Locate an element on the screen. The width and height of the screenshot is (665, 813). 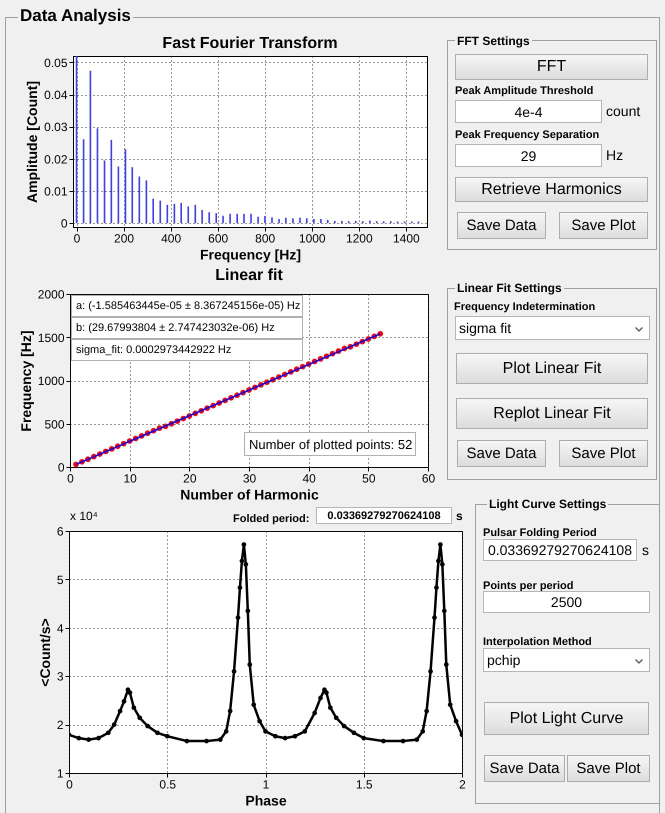
button: Plot Linear Fit is located at coordinates (552, 368).